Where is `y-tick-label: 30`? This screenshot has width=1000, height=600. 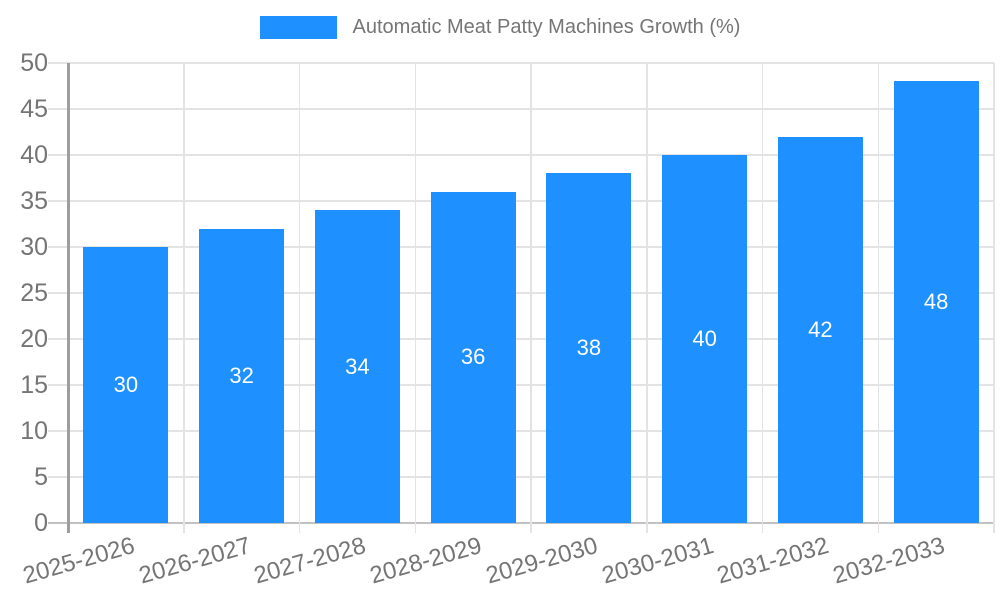
y-tick-label: 30 is located at coordinates (34, 247).